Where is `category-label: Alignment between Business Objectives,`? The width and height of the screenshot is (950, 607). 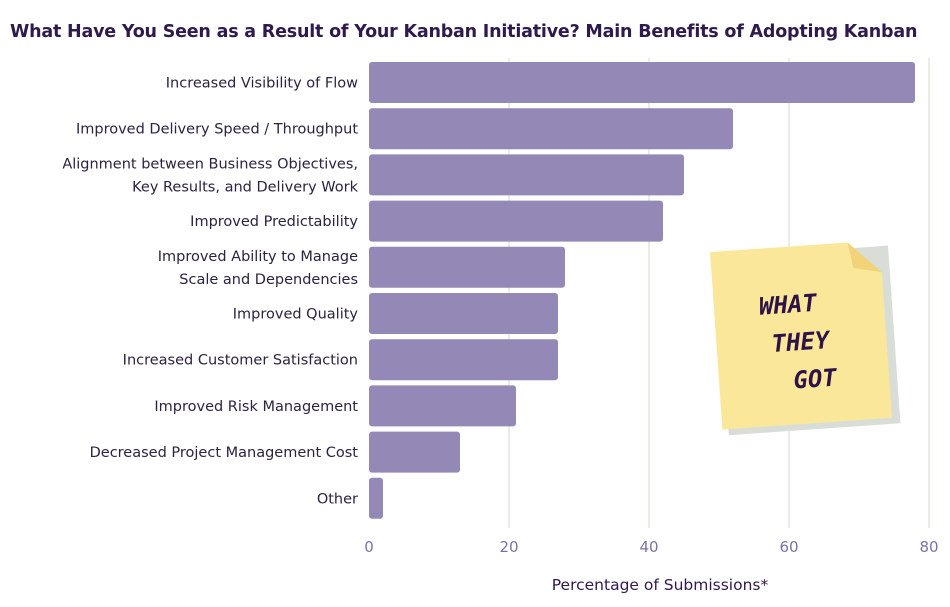 category-label: Alignment between Business Objectives, is located at coordinates (210, 164).